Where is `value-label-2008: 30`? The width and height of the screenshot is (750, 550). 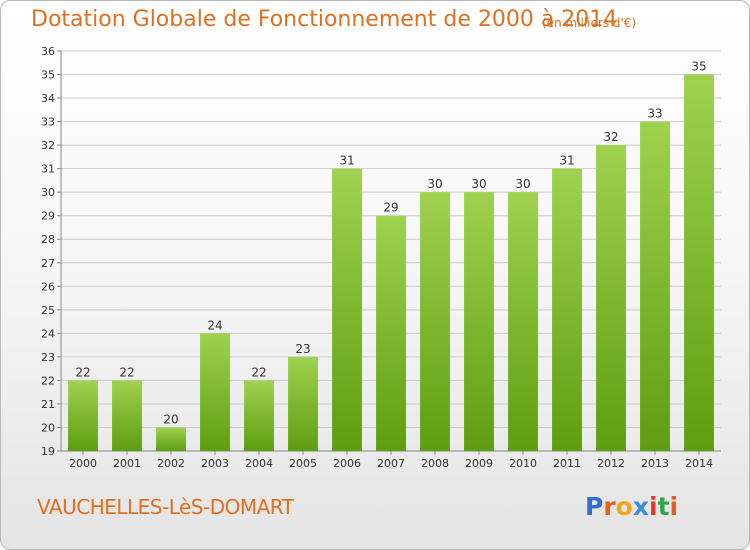 value-label-2008: 30 is located at coordinates (434, 184).